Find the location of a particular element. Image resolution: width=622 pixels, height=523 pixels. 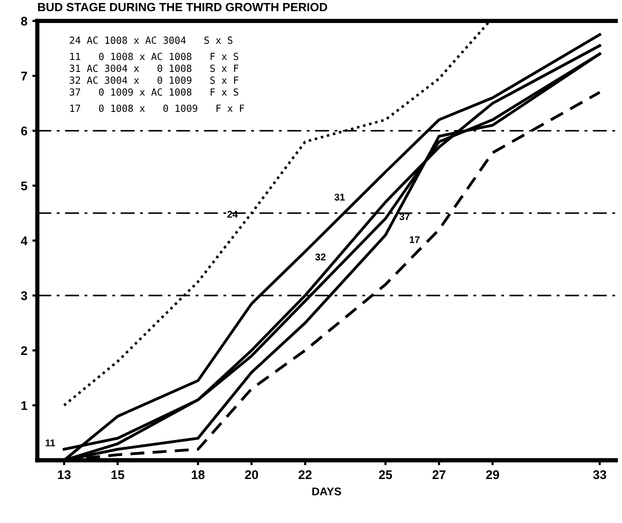

annotation: 32 AC 3004 x 0 1009 S x F is located at coordinates (154, 80).